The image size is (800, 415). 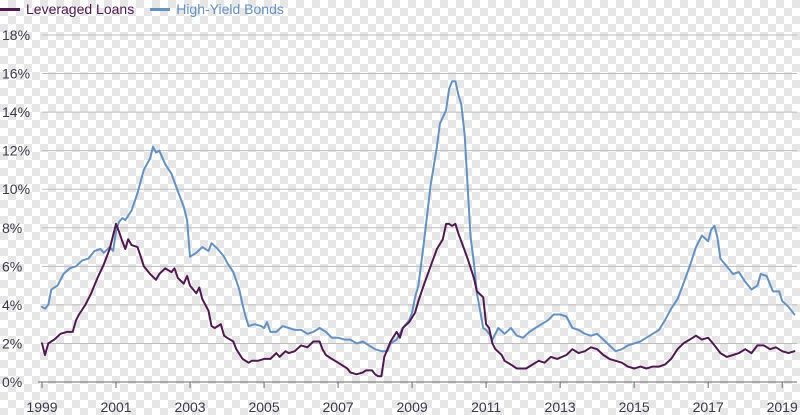 What do you see at coordinates (12, 305) in the screenshot?
I see `y-tick-label-4: 4%` at bounding box center [12, 305].